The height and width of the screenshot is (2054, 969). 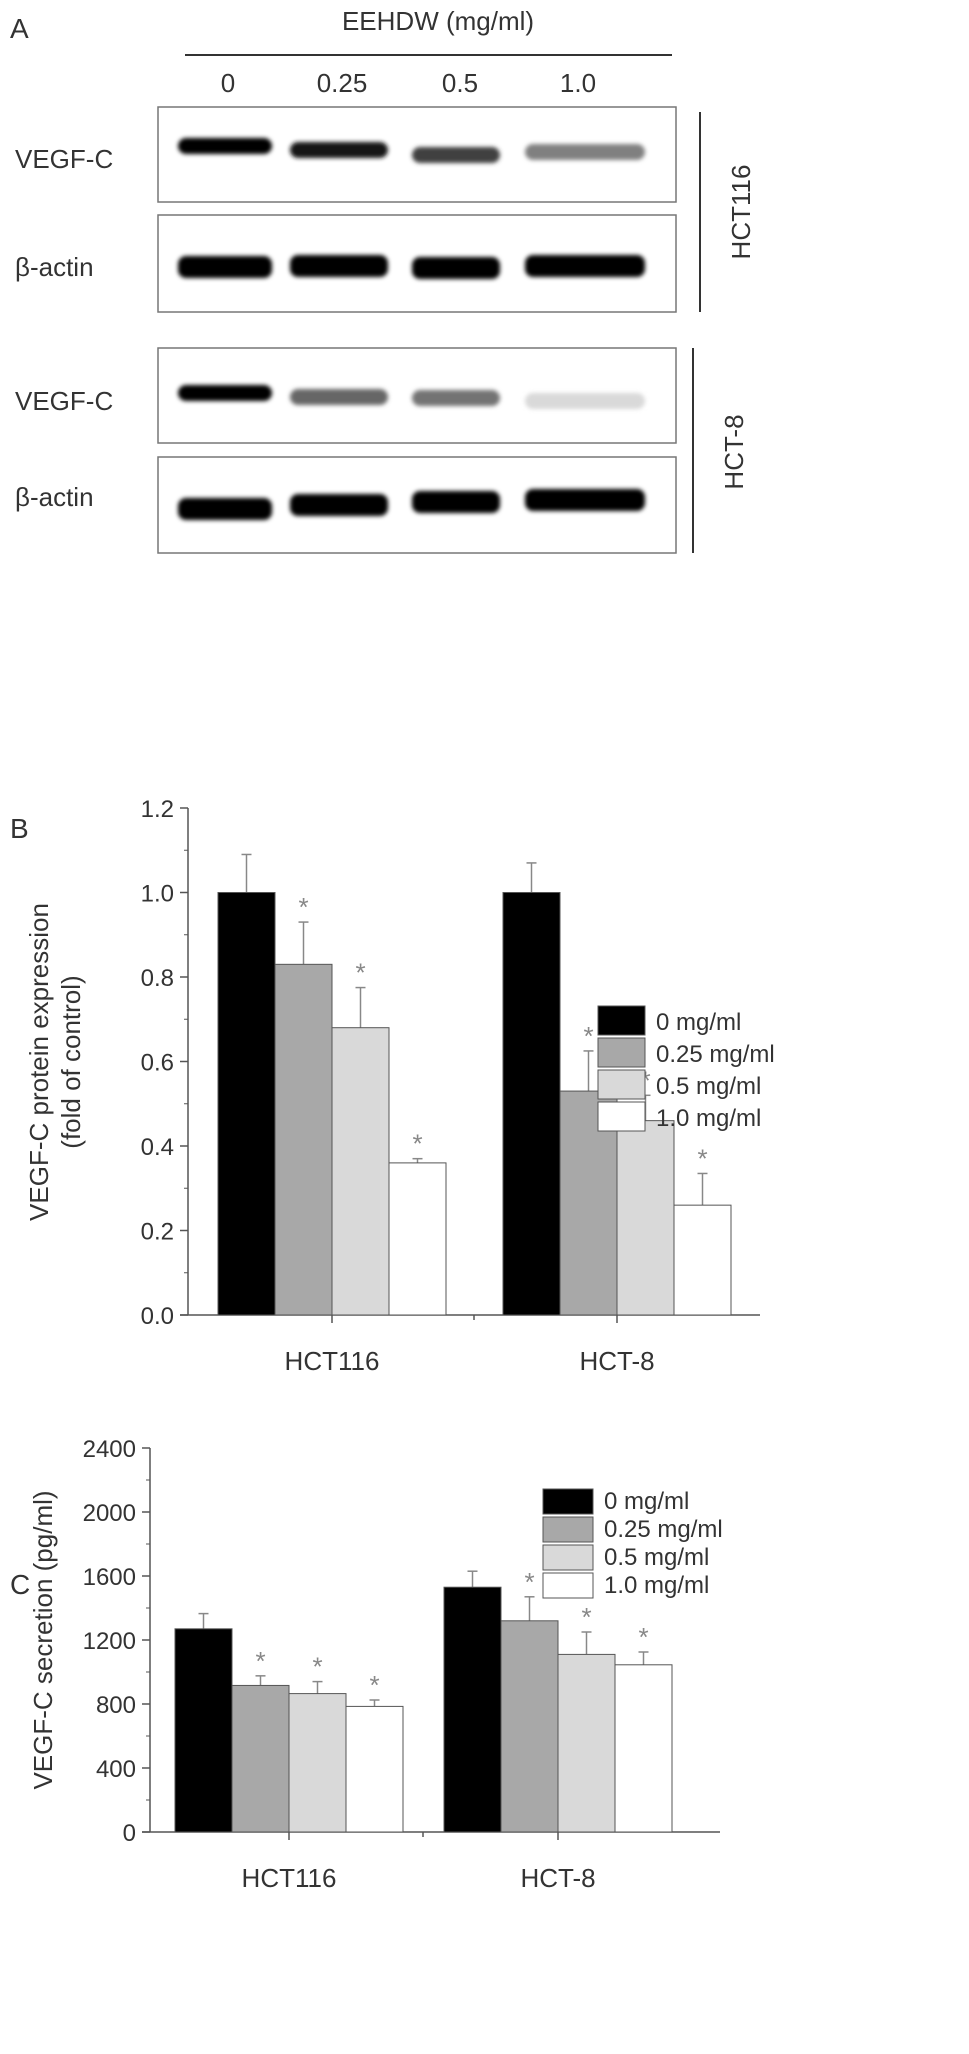 I want to click on treatment-title: EEHDW (mg/ml), so click(x=438, y=21).